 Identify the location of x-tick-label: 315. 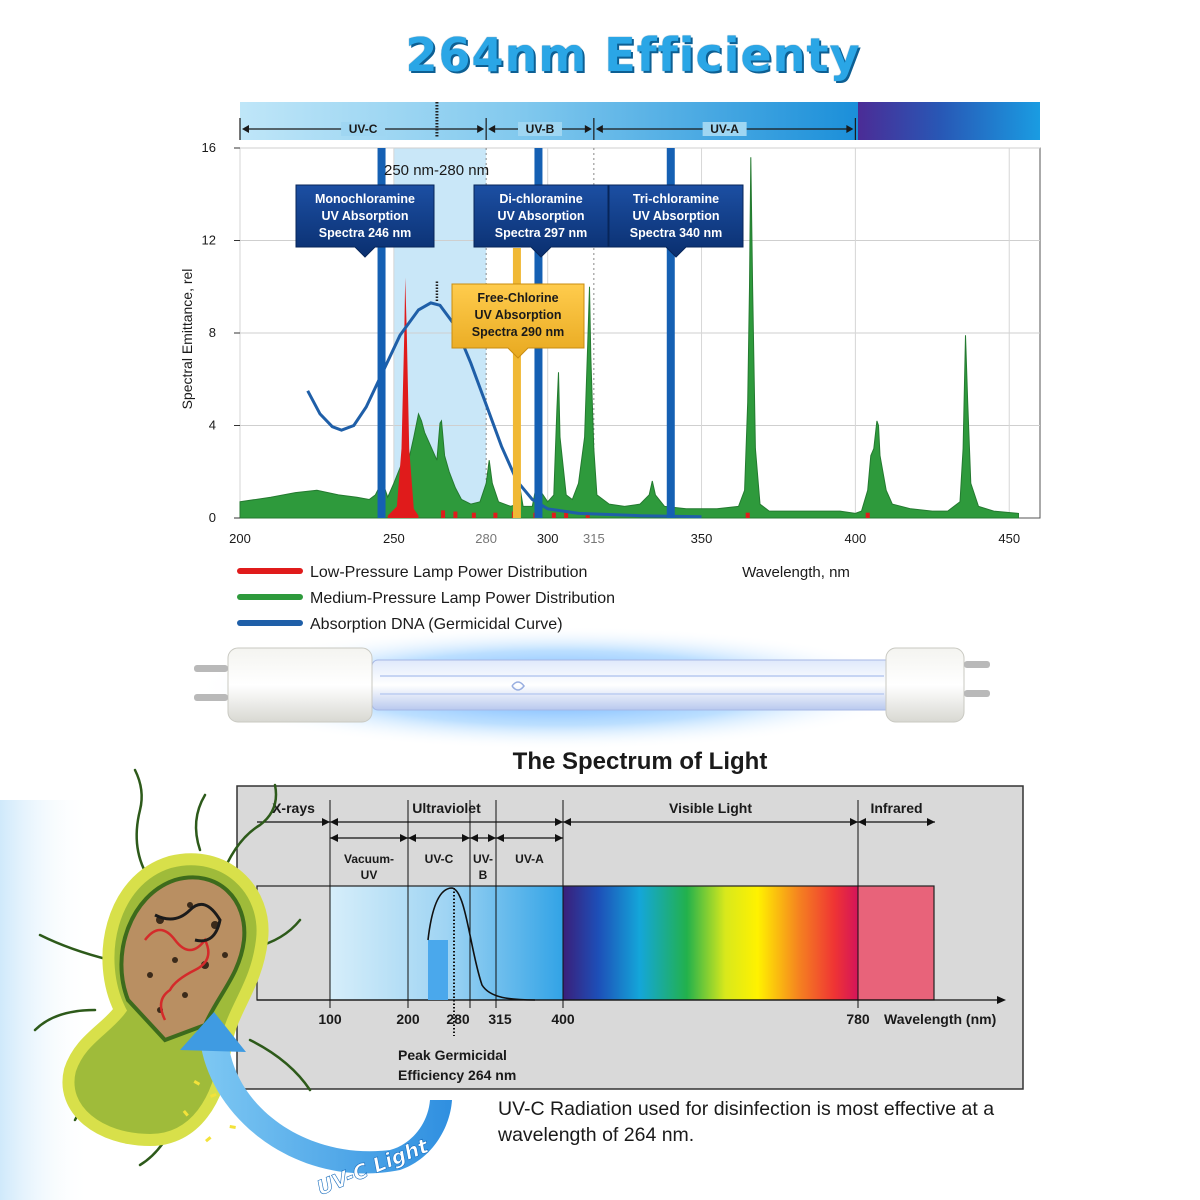
(594, 538).